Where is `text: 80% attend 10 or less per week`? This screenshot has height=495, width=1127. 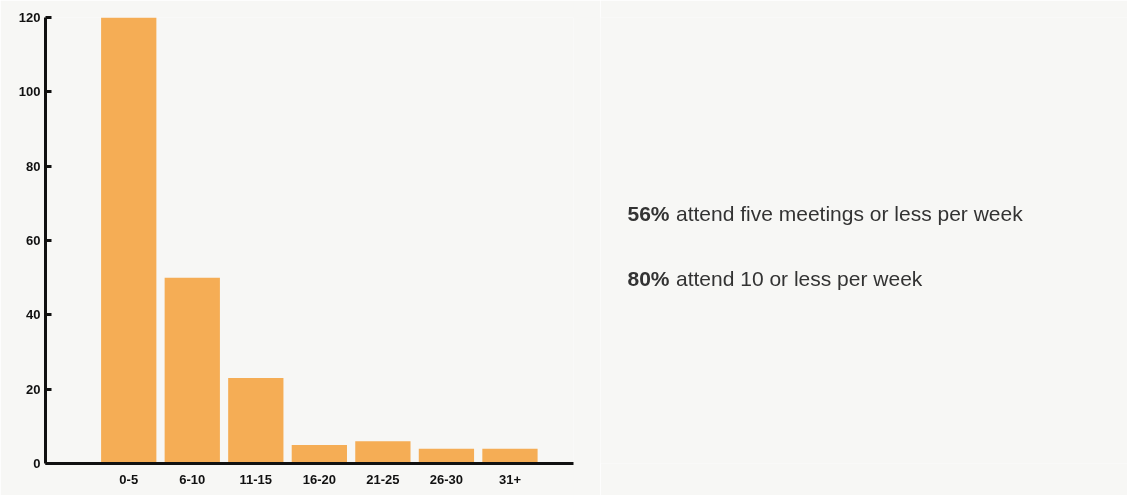 text: 80% attend 10 or less per week is located at coordinates (775, 279).